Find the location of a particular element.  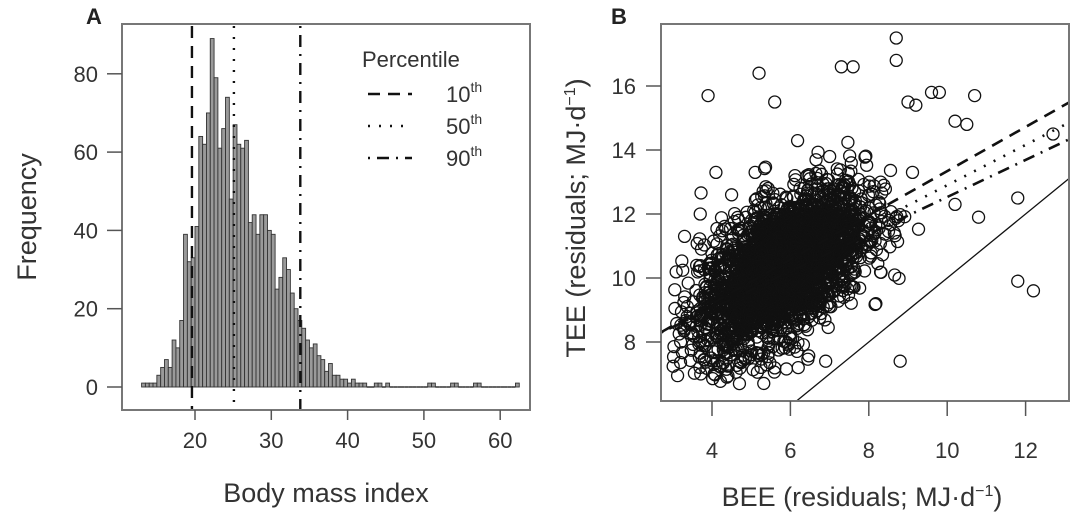

x-axis-ticks: 20 30 40 50 60 is located at coordinates (347, 431).